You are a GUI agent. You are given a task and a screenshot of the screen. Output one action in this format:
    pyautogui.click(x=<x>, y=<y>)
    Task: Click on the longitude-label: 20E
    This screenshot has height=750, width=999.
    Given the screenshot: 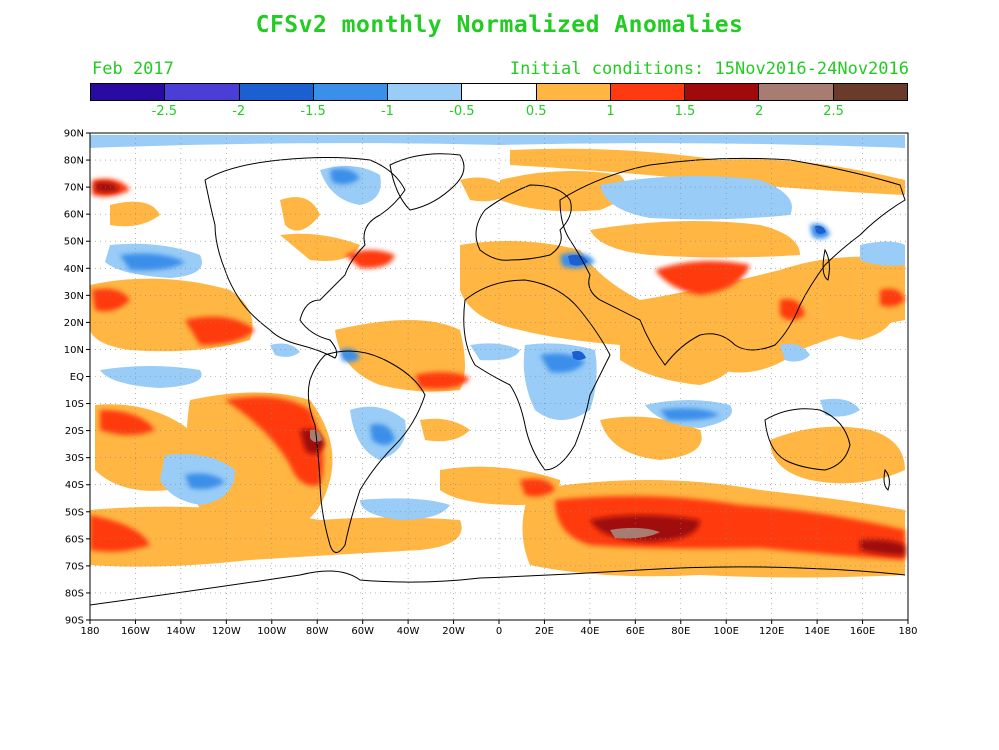 What is the action you would take?
    pyautogui.click(x=544, y=631)
    